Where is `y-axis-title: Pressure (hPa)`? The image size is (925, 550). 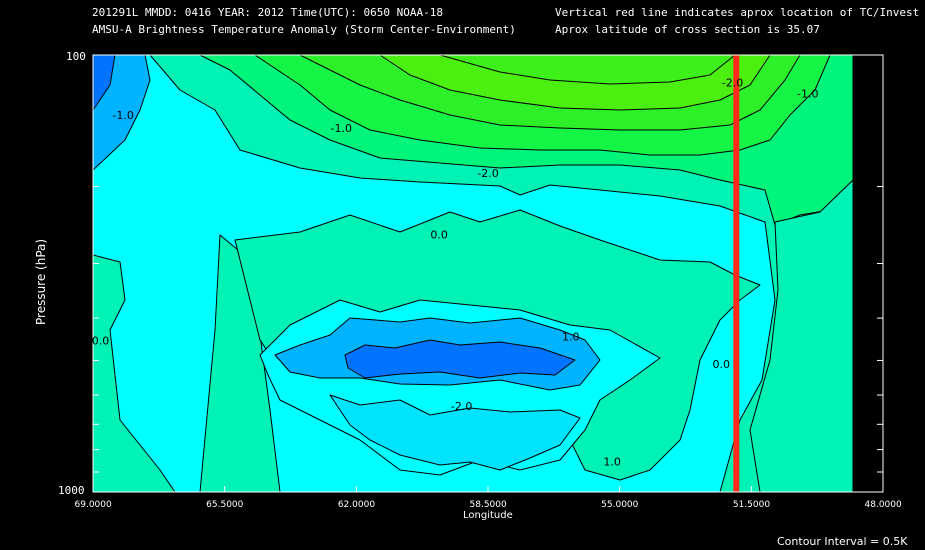
y-axis-title: Pressure (hPa) is located at coordinates (41, 281).